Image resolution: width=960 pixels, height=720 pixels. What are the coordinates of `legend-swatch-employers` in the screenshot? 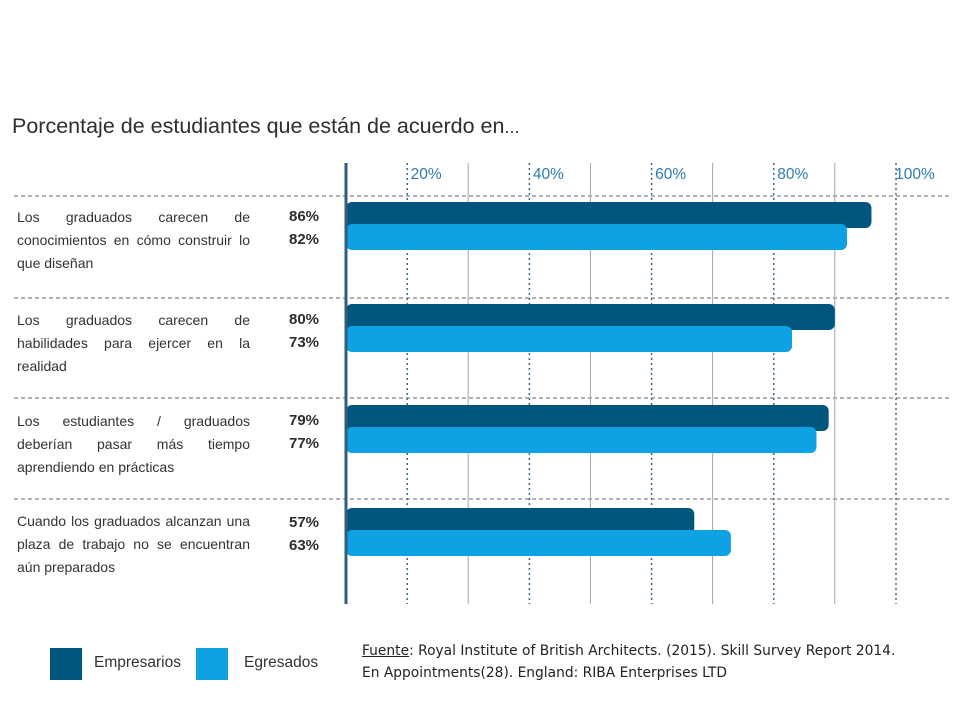 It's located at (66, 664).